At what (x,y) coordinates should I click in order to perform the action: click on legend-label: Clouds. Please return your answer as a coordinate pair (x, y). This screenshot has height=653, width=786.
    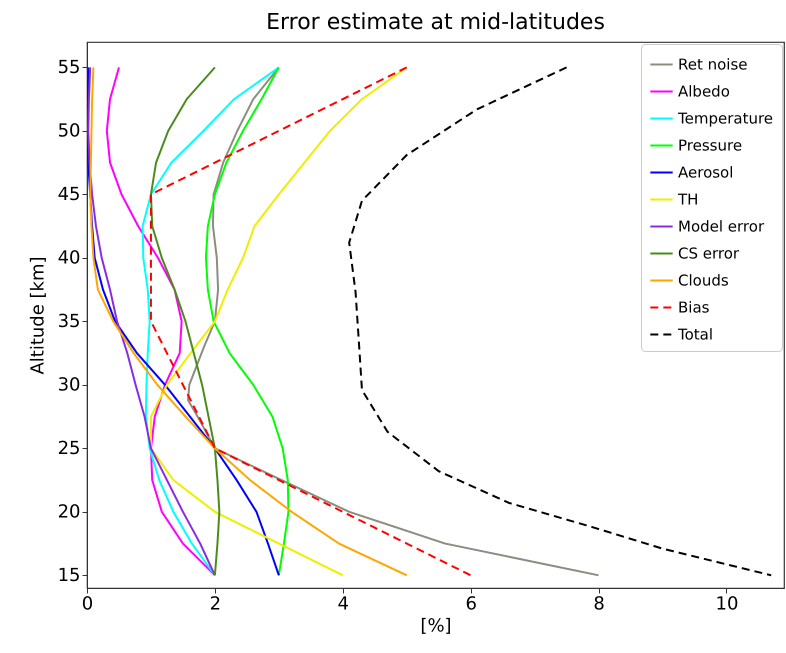
    Looking at the image, I should click on (703, 281).